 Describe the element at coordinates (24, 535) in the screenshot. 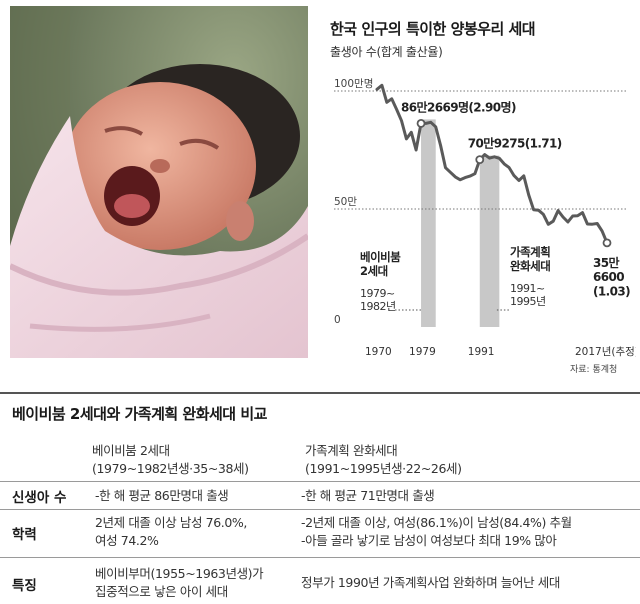

I see `row-label-education: 학력` at that location.